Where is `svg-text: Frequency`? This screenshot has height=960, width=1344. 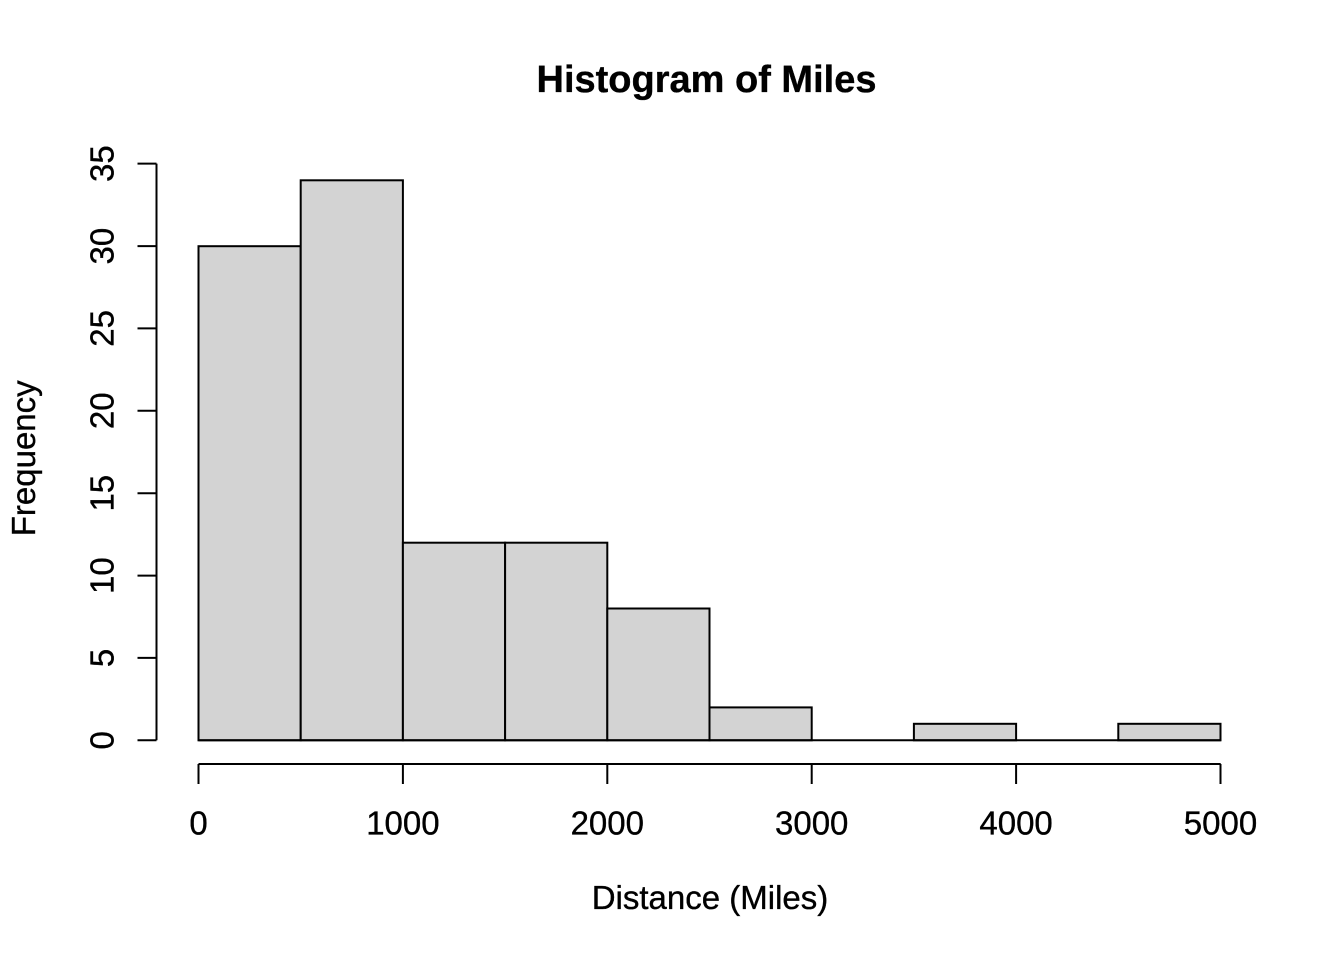
svg-text: Frequency is located at coordinates (23, 458).